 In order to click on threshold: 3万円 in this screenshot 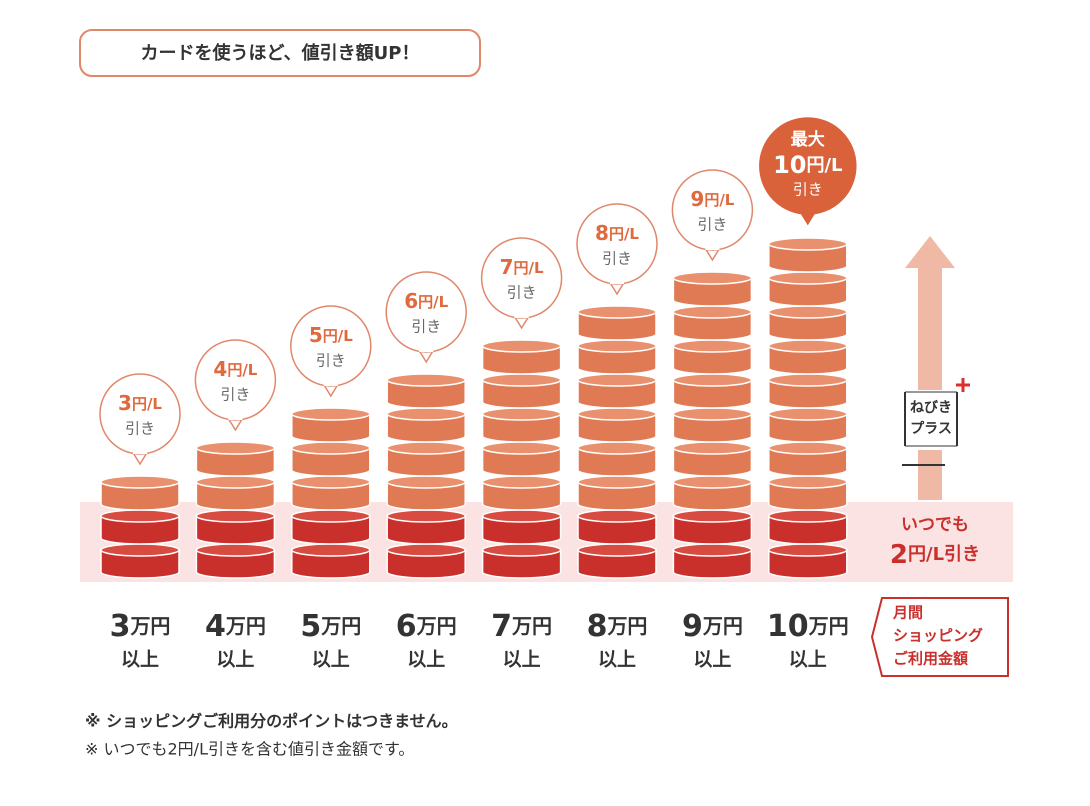, I will do `click(140, 626)`.